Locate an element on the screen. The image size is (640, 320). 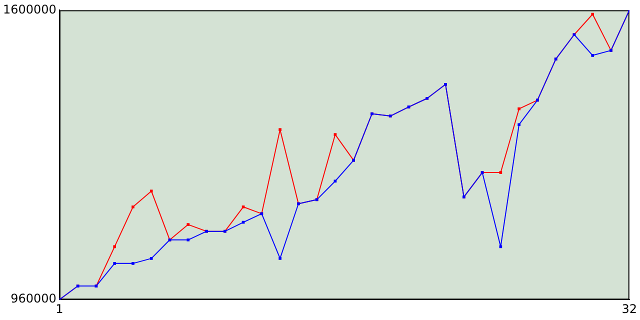
x-tick-label: 1 is located at coordinates (60, 309).